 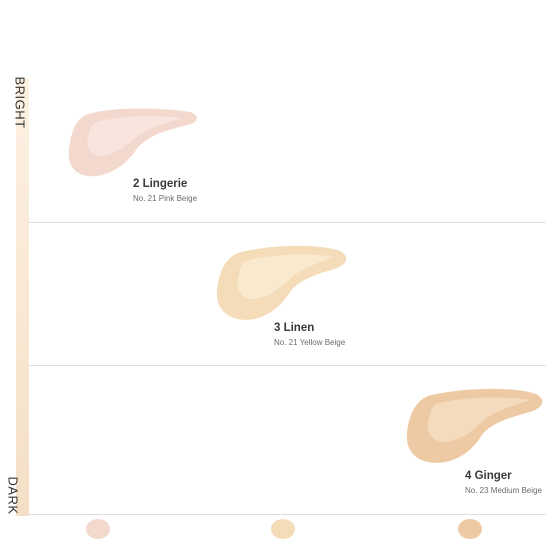 I want to click on partial-swatch-yellow, so click(x=283, y=529).